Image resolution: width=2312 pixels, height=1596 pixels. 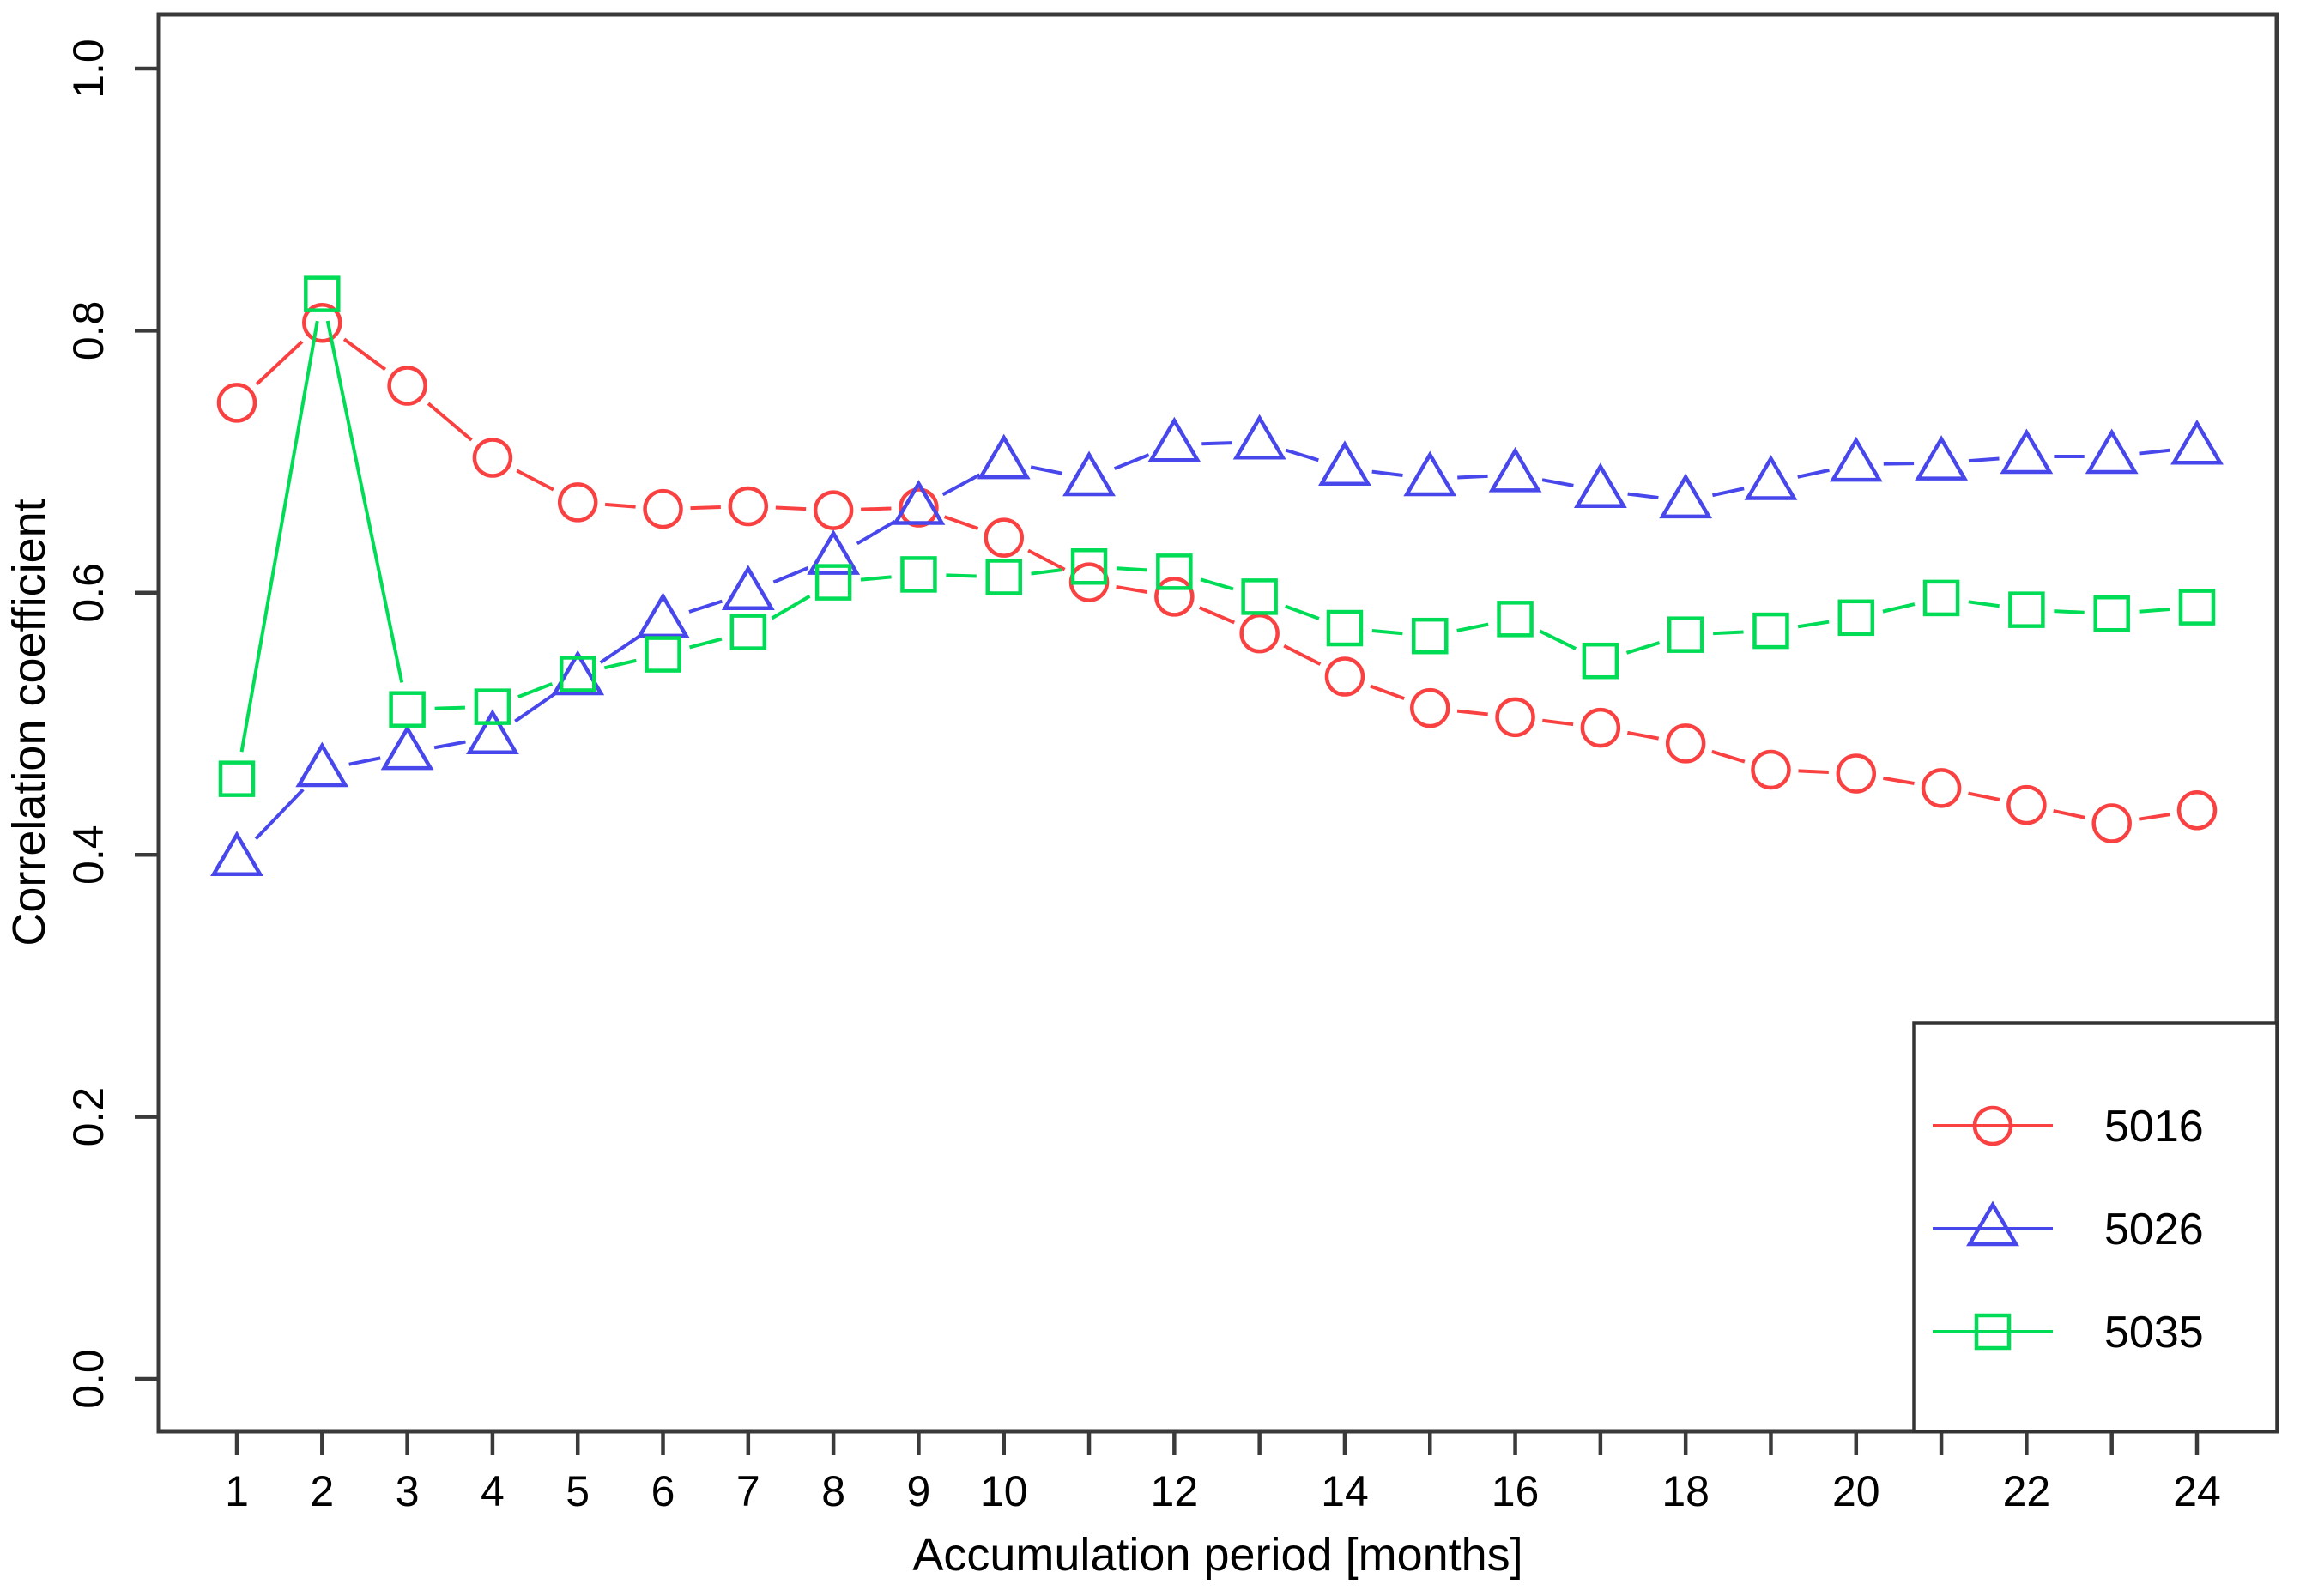 I want to click on x-tick-label: 6, so click(x=663, y=1491).